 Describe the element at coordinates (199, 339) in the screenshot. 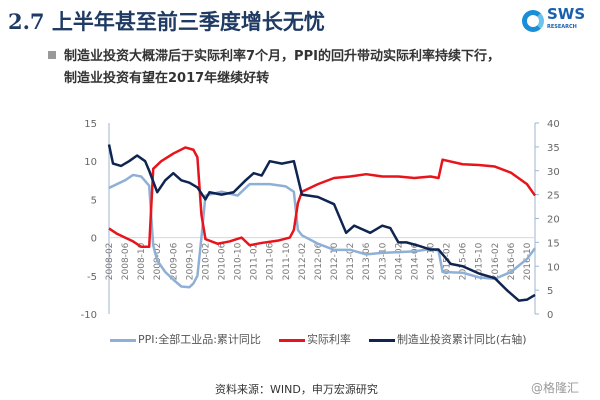

I see `legend-label: PPI:全部工业品:累计同比` at that location.